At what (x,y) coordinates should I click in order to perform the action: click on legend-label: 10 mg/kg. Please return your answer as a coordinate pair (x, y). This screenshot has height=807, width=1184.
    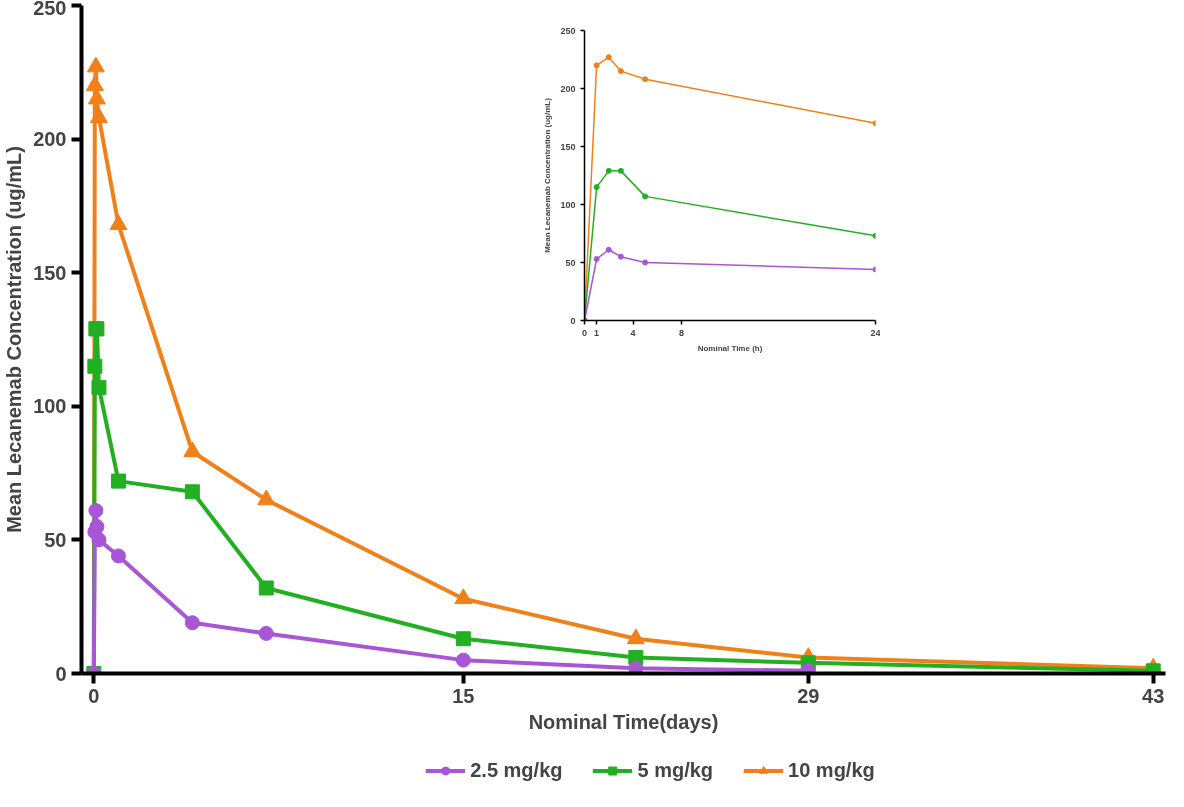
    Looking at the image, I should click on (831, 770).